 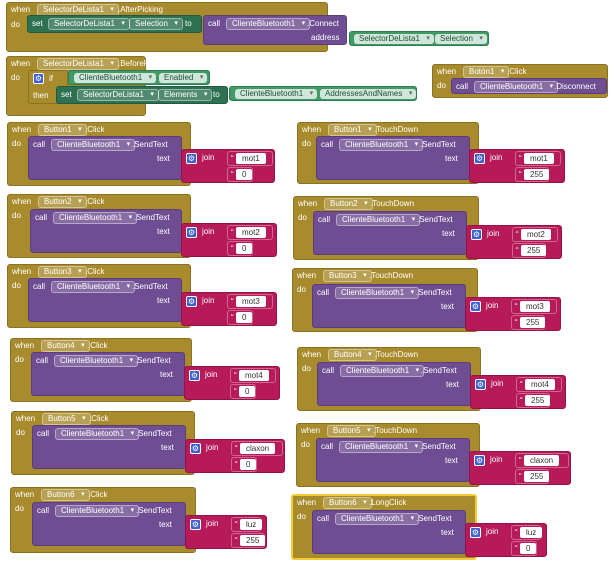 What do you see at coordinates (185, 95) in the screenshot?
I see `property-dropdown: Elements` at bounding box center [185, 95].